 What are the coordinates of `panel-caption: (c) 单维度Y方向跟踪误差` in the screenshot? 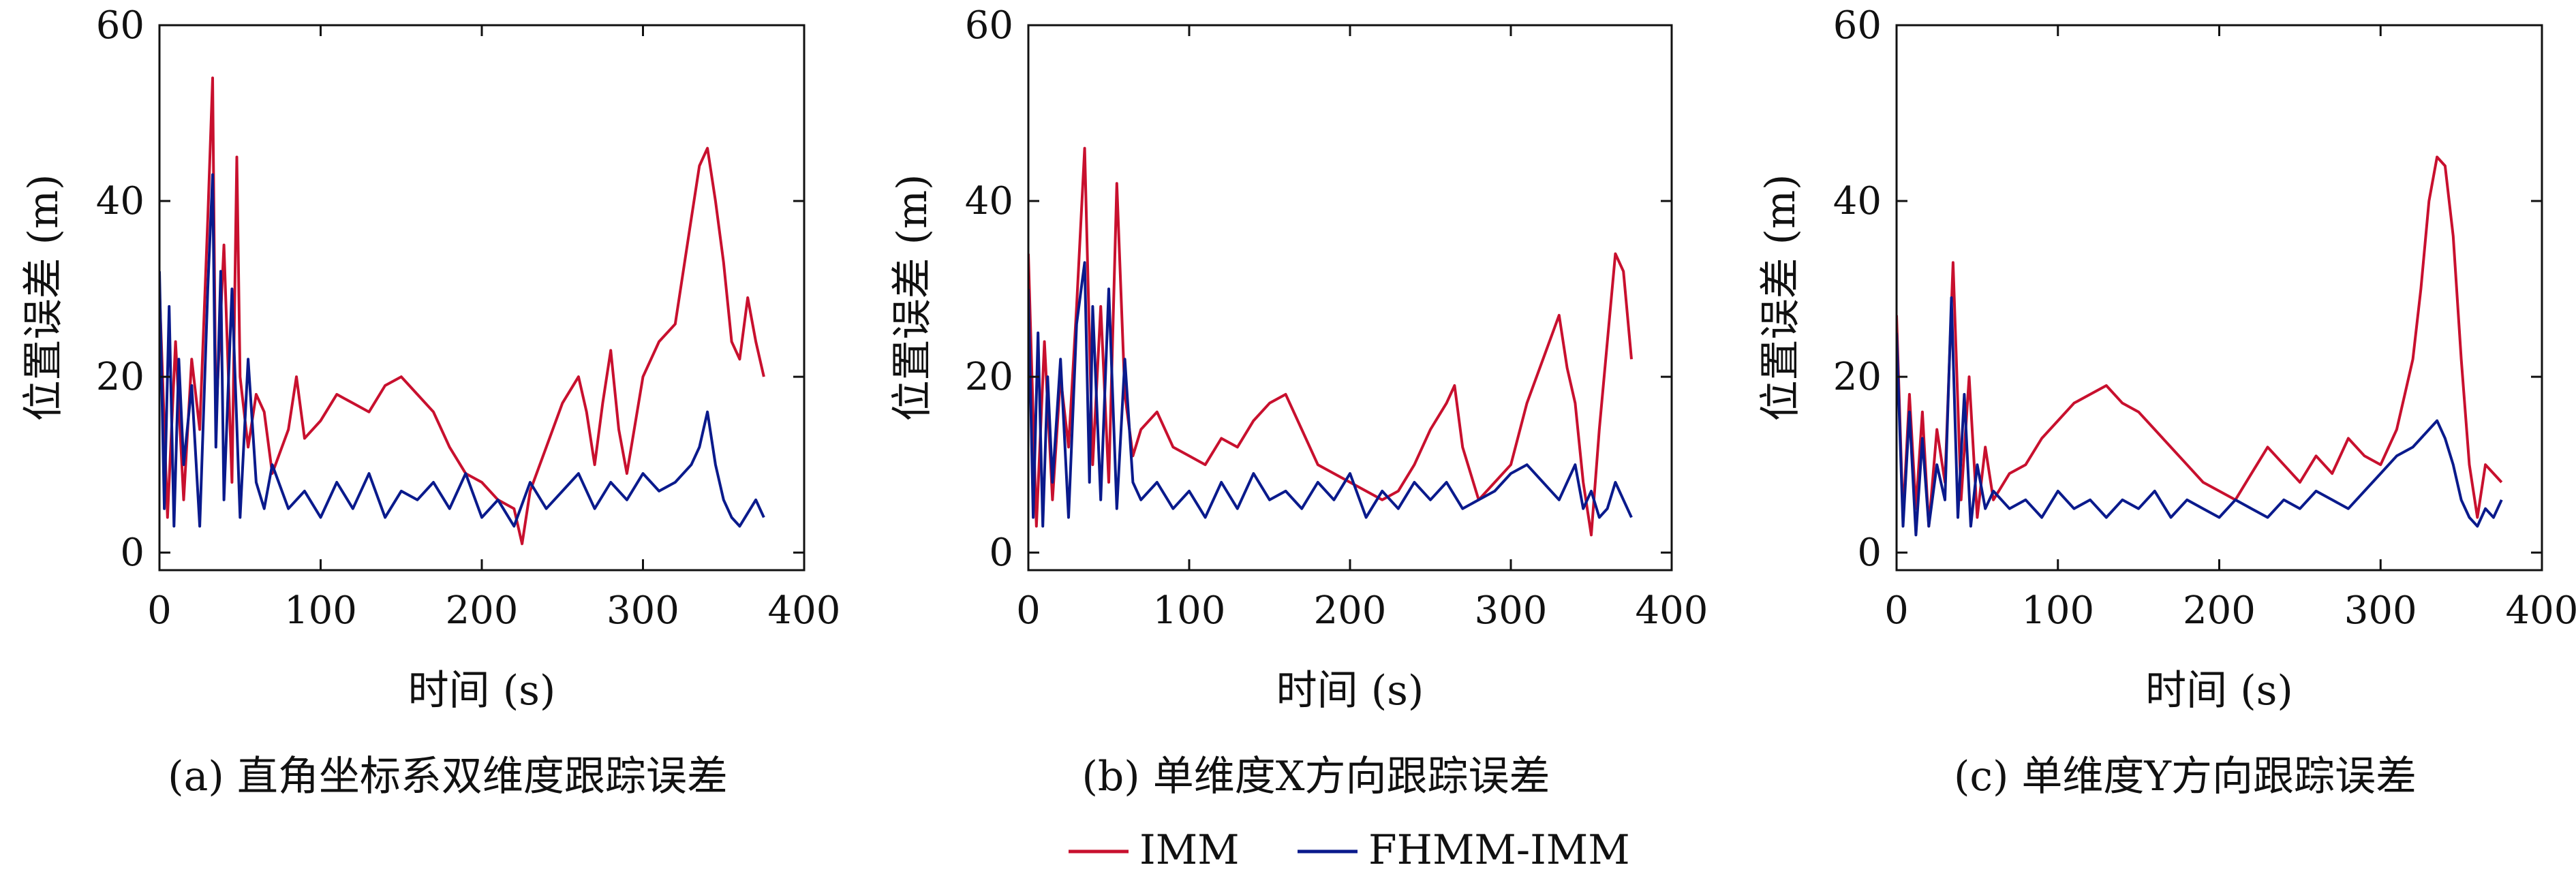 It's located at (2185, 776).